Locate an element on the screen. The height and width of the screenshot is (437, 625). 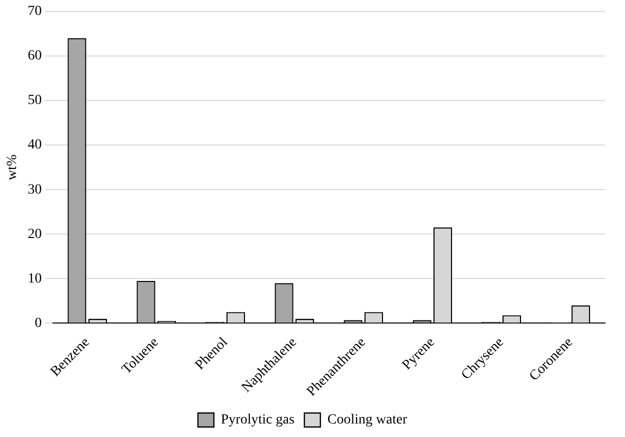
y-tick-label: 30 is located at coordinates (35, 190).